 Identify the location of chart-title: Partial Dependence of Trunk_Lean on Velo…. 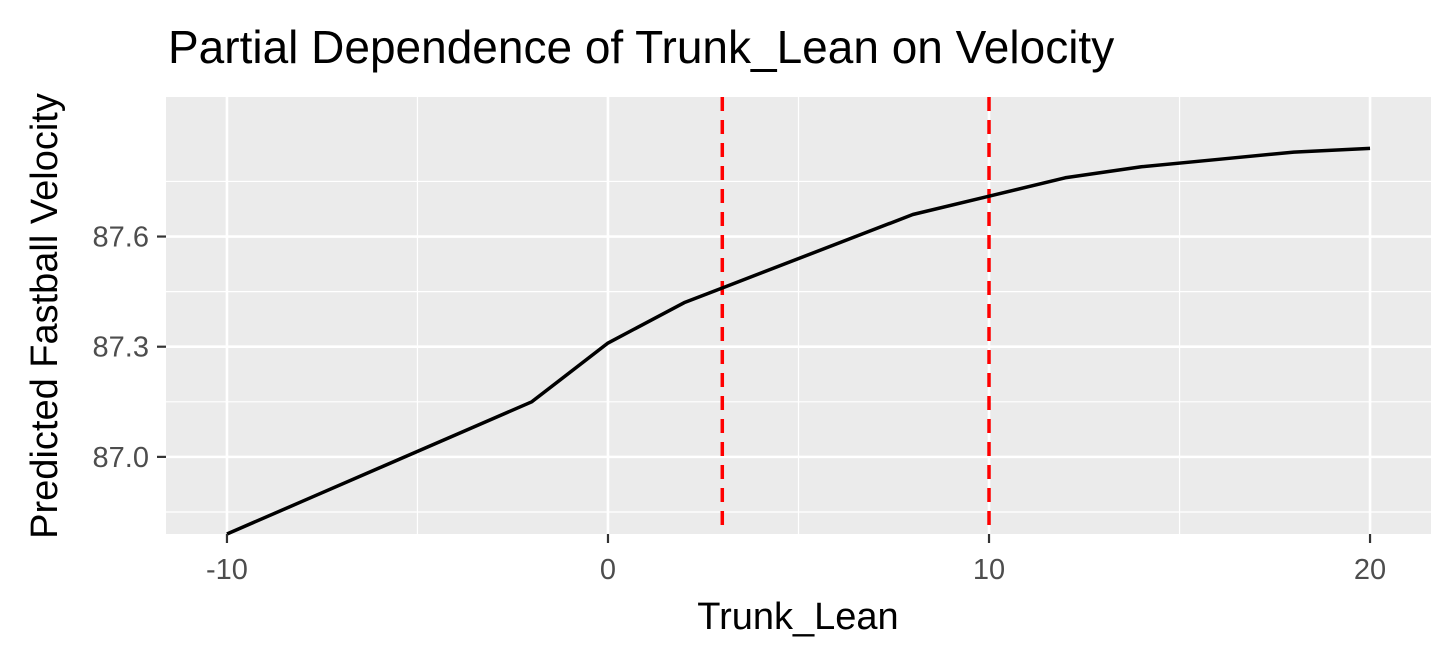
(641, 47).